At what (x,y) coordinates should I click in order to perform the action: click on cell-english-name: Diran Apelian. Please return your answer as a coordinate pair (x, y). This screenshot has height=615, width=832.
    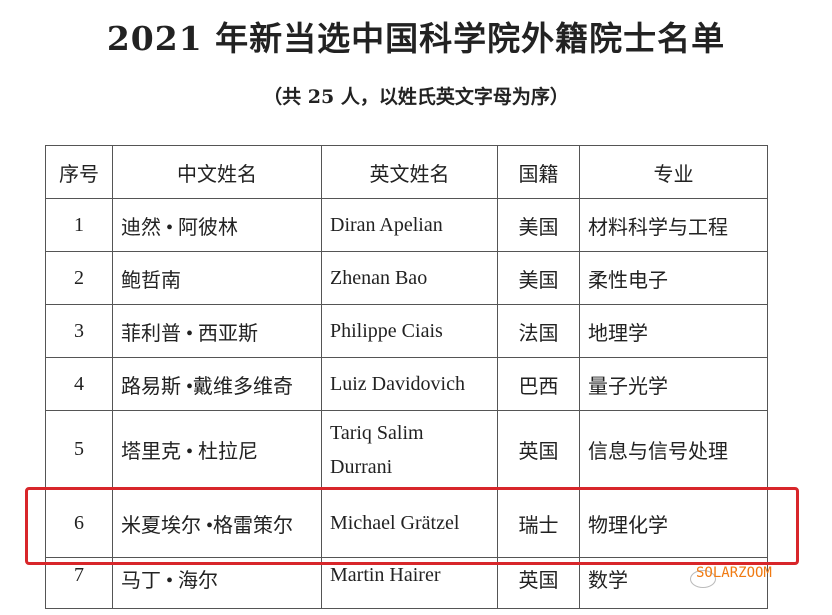
    Looking at the image, I should click on (409, 225).